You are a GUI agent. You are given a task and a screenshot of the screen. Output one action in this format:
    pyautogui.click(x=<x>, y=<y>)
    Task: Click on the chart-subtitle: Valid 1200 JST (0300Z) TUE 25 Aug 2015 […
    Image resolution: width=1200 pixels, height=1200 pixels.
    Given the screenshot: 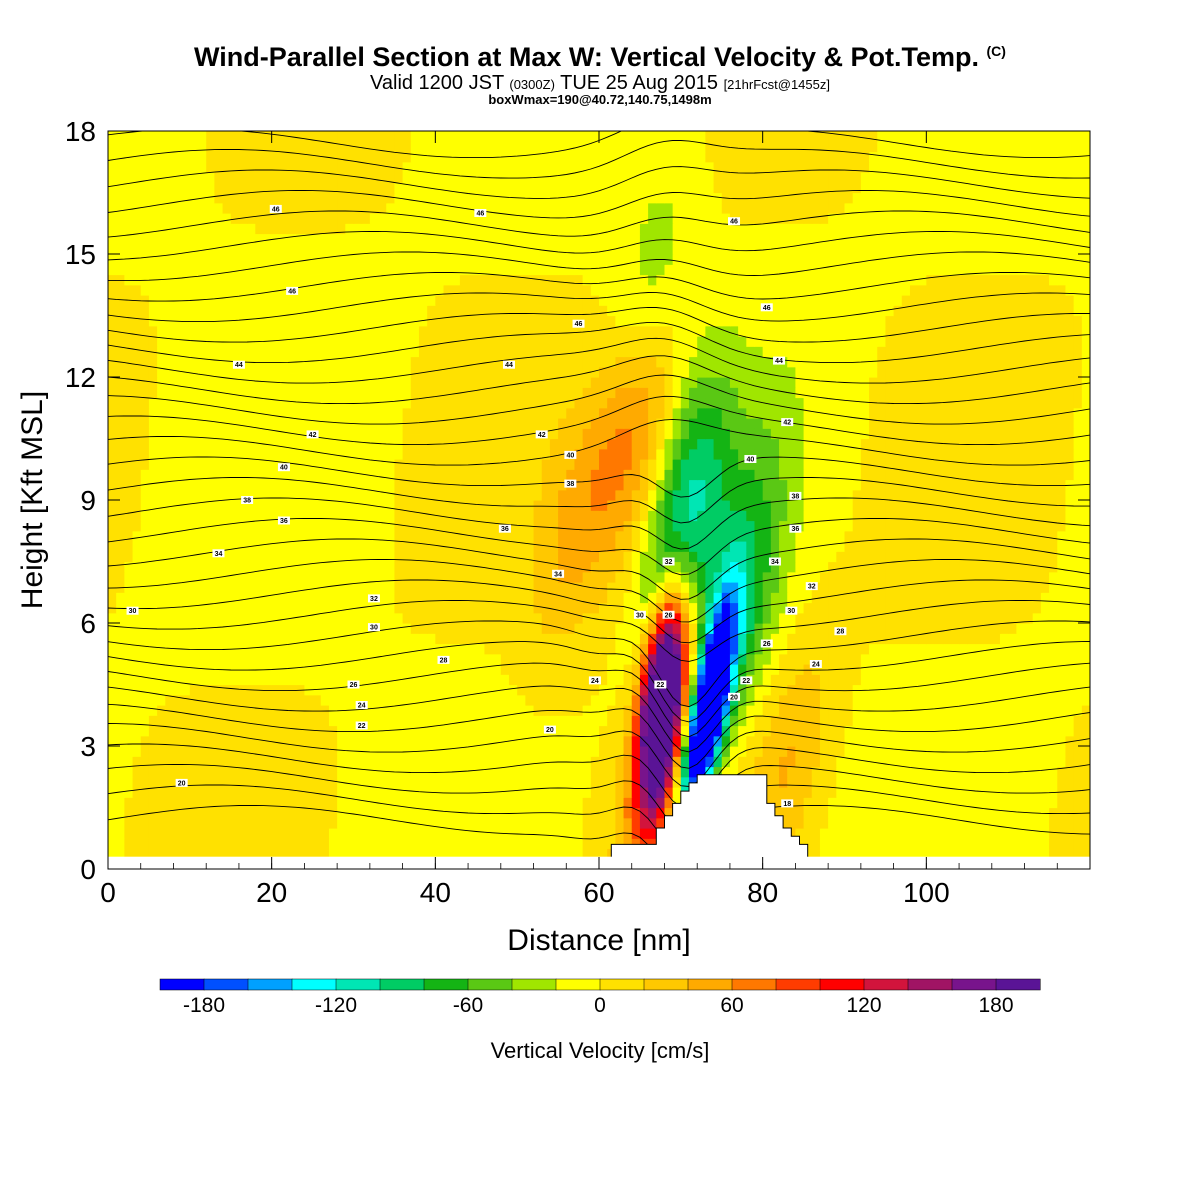 What is the action you would take?
    pyautogui.click(x=600, y=83)
    